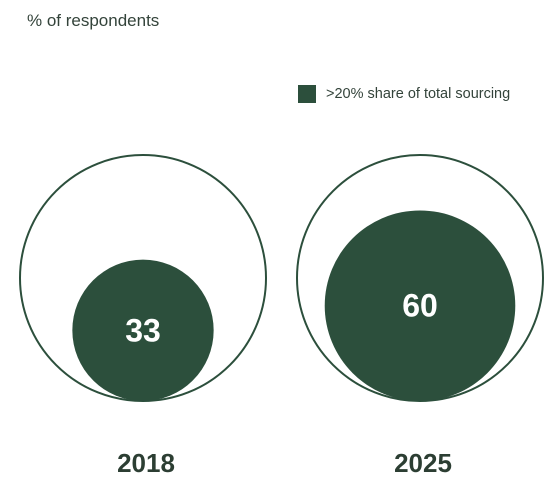  Describe the element at coordinates (423, 463) in the screenshot. I see `category-label-2025: 2025` at that location.